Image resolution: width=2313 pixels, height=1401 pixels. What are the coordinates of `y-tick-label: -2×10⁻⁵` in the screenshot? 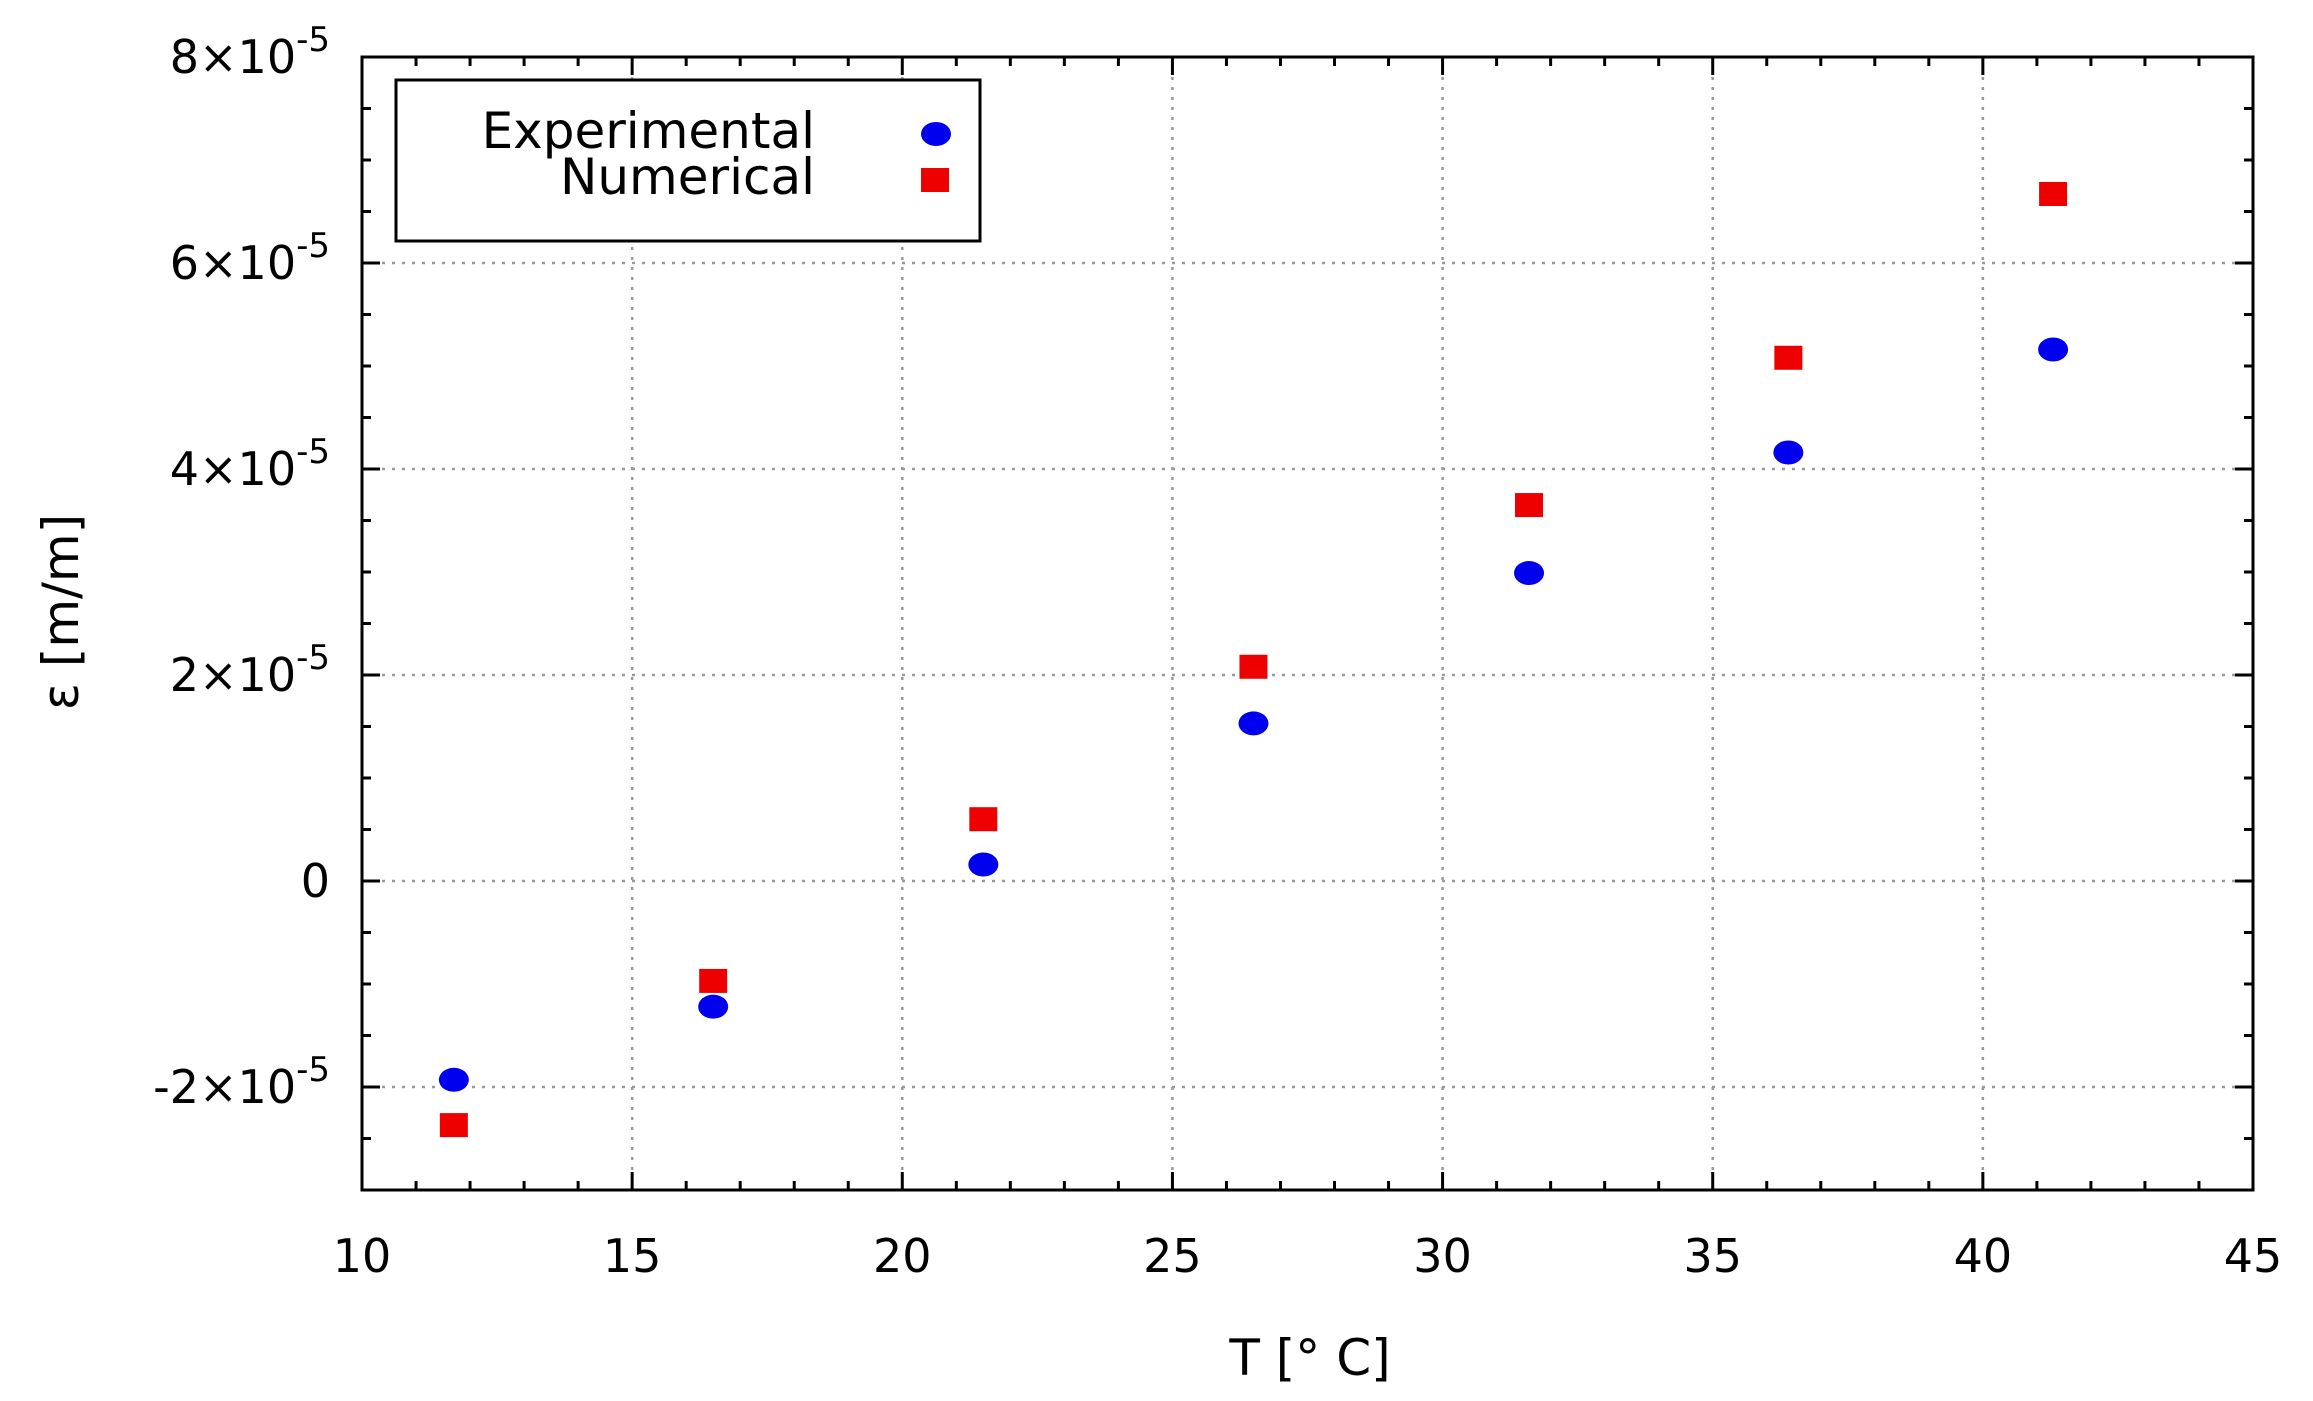 It's located at (241, 1082).